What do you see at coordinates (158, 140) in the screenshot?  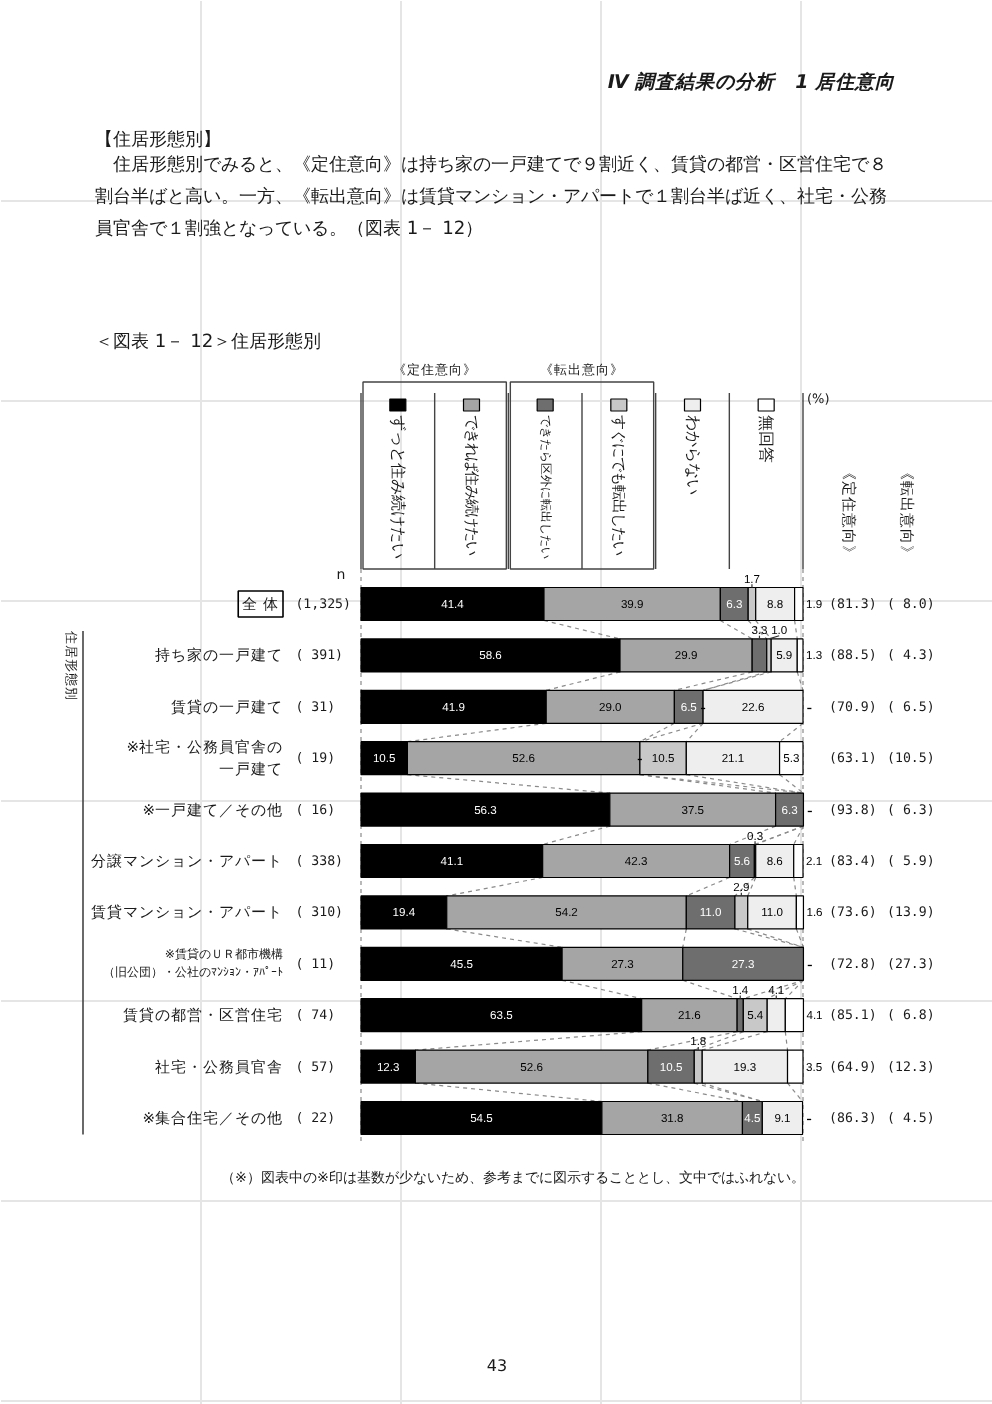 I see `text: 【住居形態別】` at bounding box center [158, 140].